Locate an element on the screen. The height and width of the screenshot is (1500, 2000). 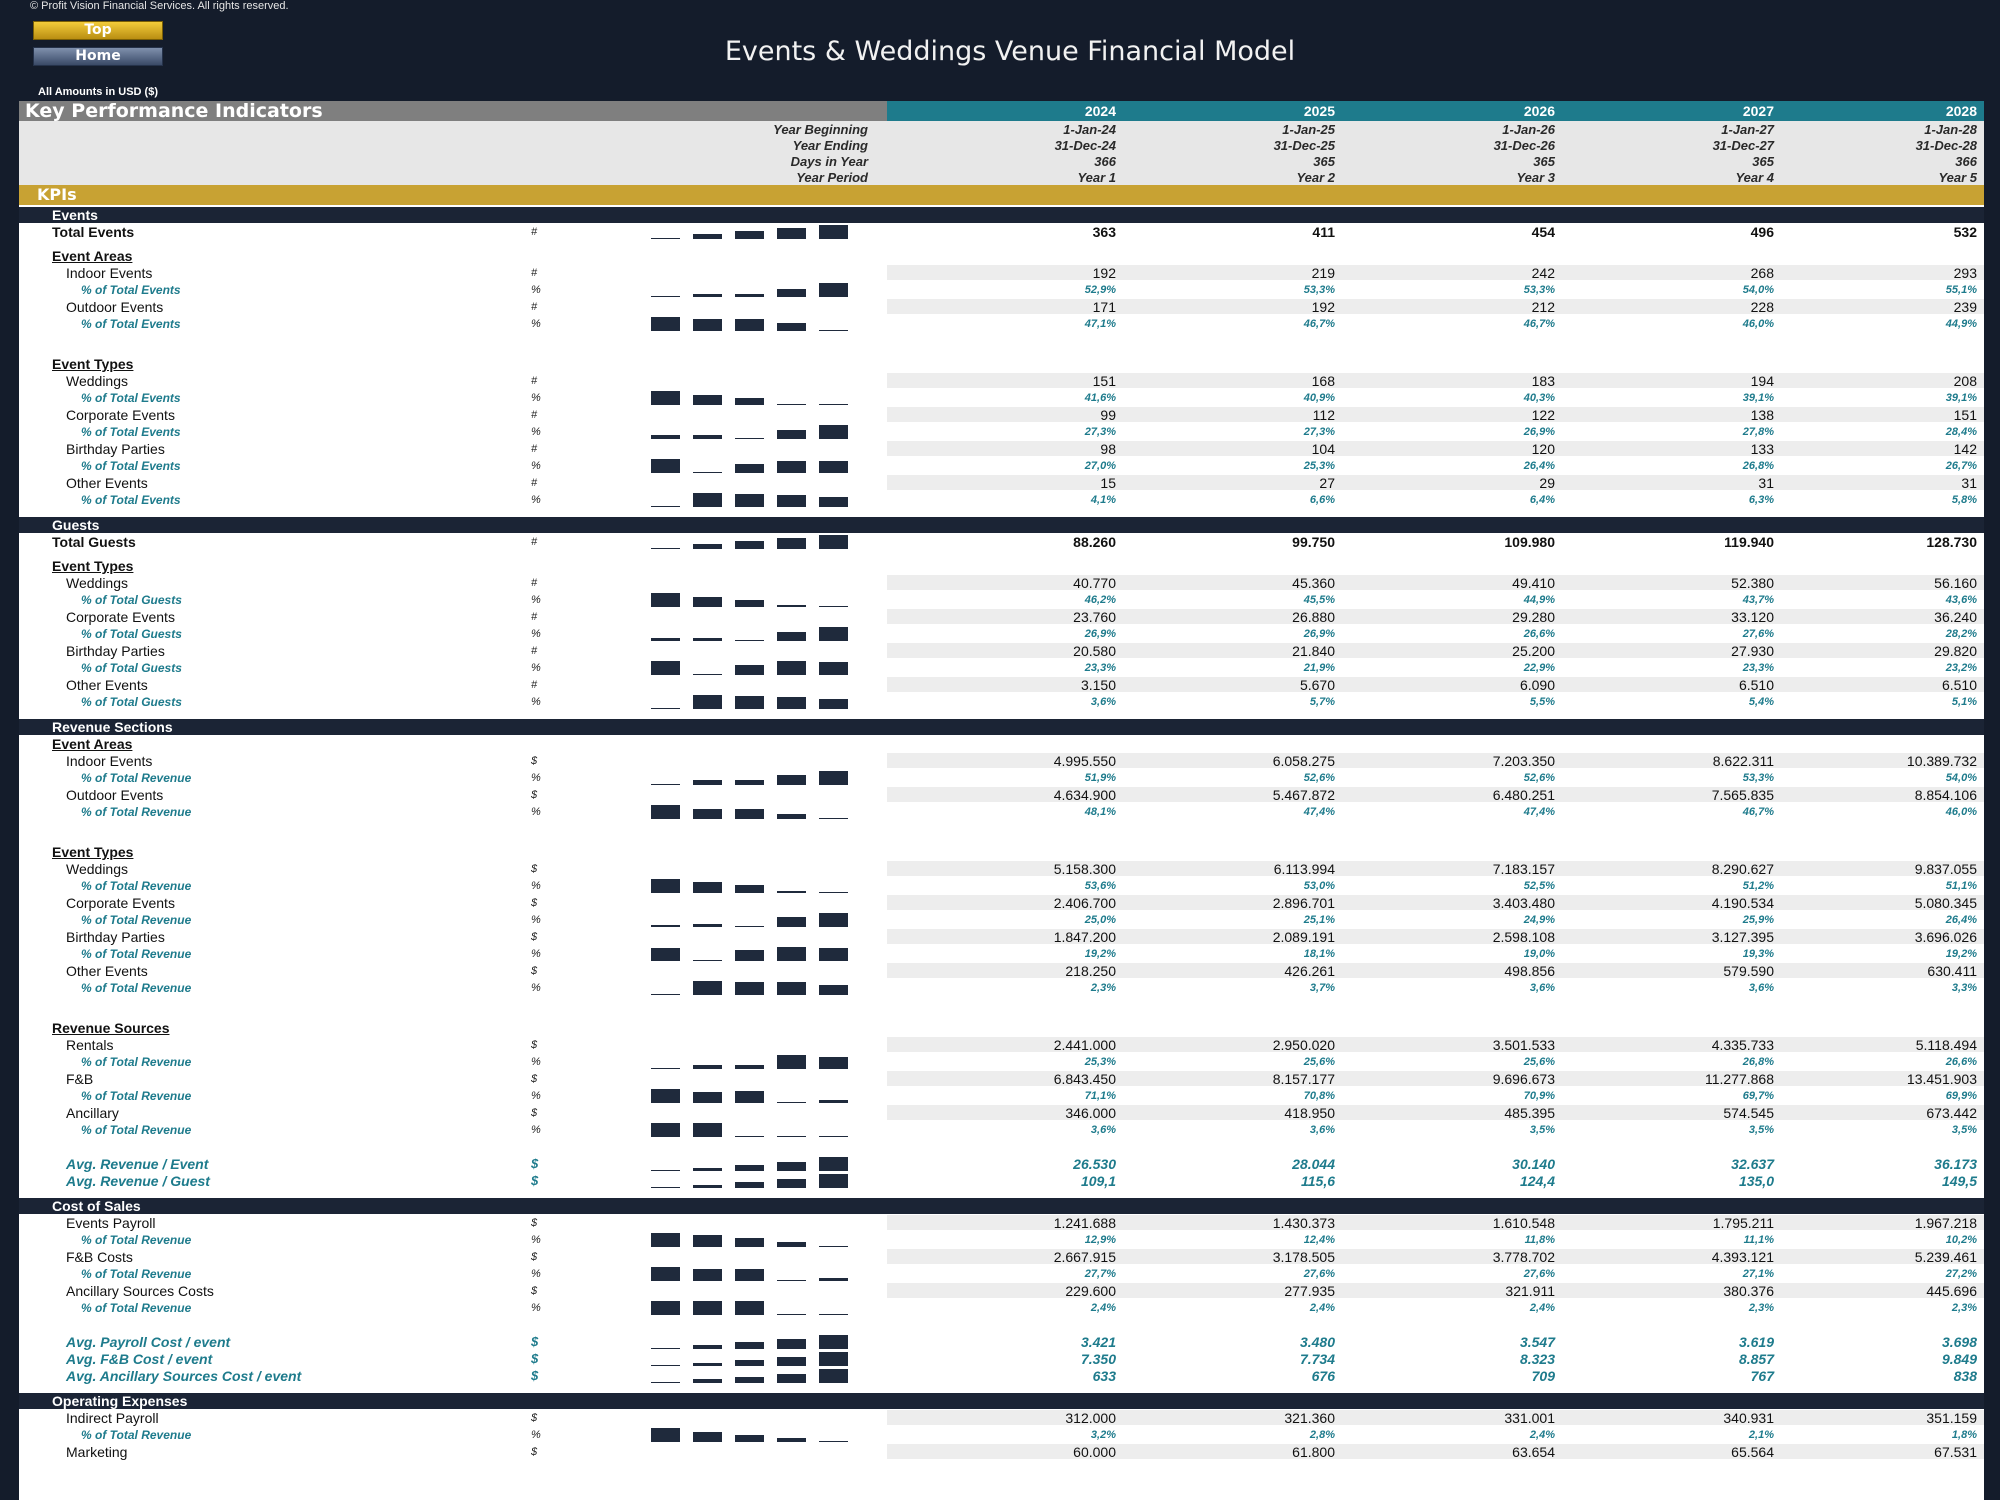
unit-label: # is located at coordinates (534, 449).